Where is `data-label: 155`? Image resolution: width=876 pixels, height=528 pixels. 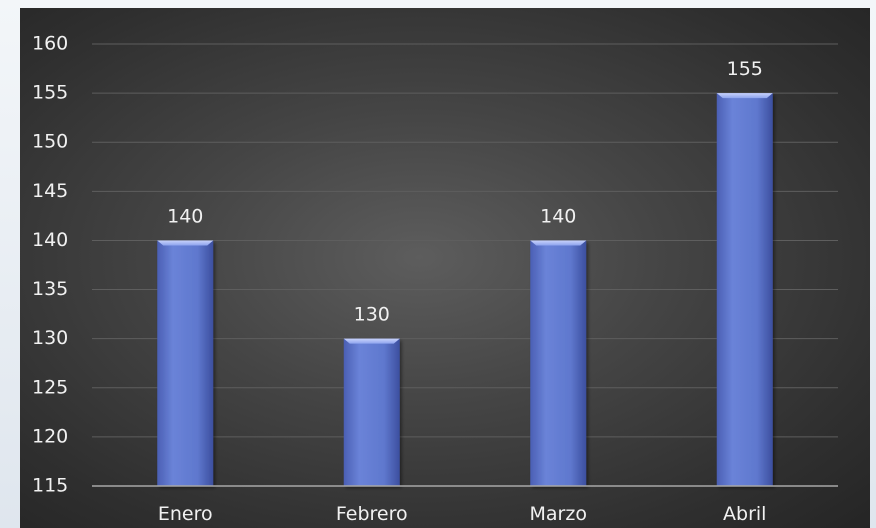
data-label: 155 is located at coordinates (745, 69).